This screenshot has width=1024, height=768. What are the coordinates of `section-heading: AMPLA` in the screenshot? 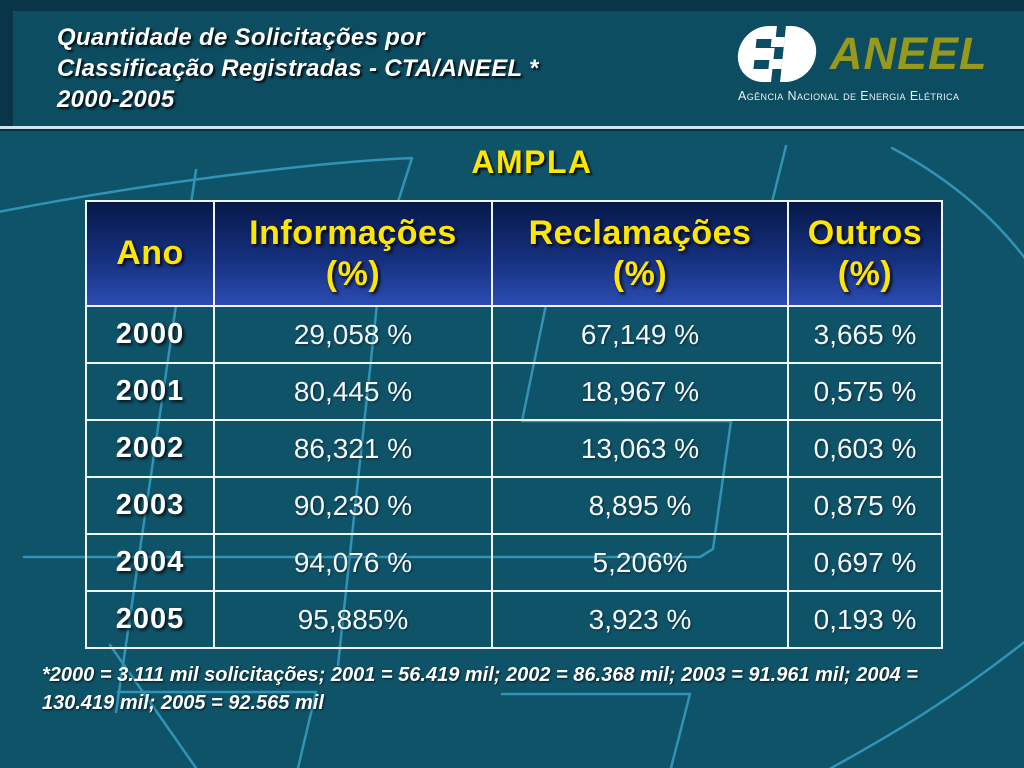 It's located at (532, 162).